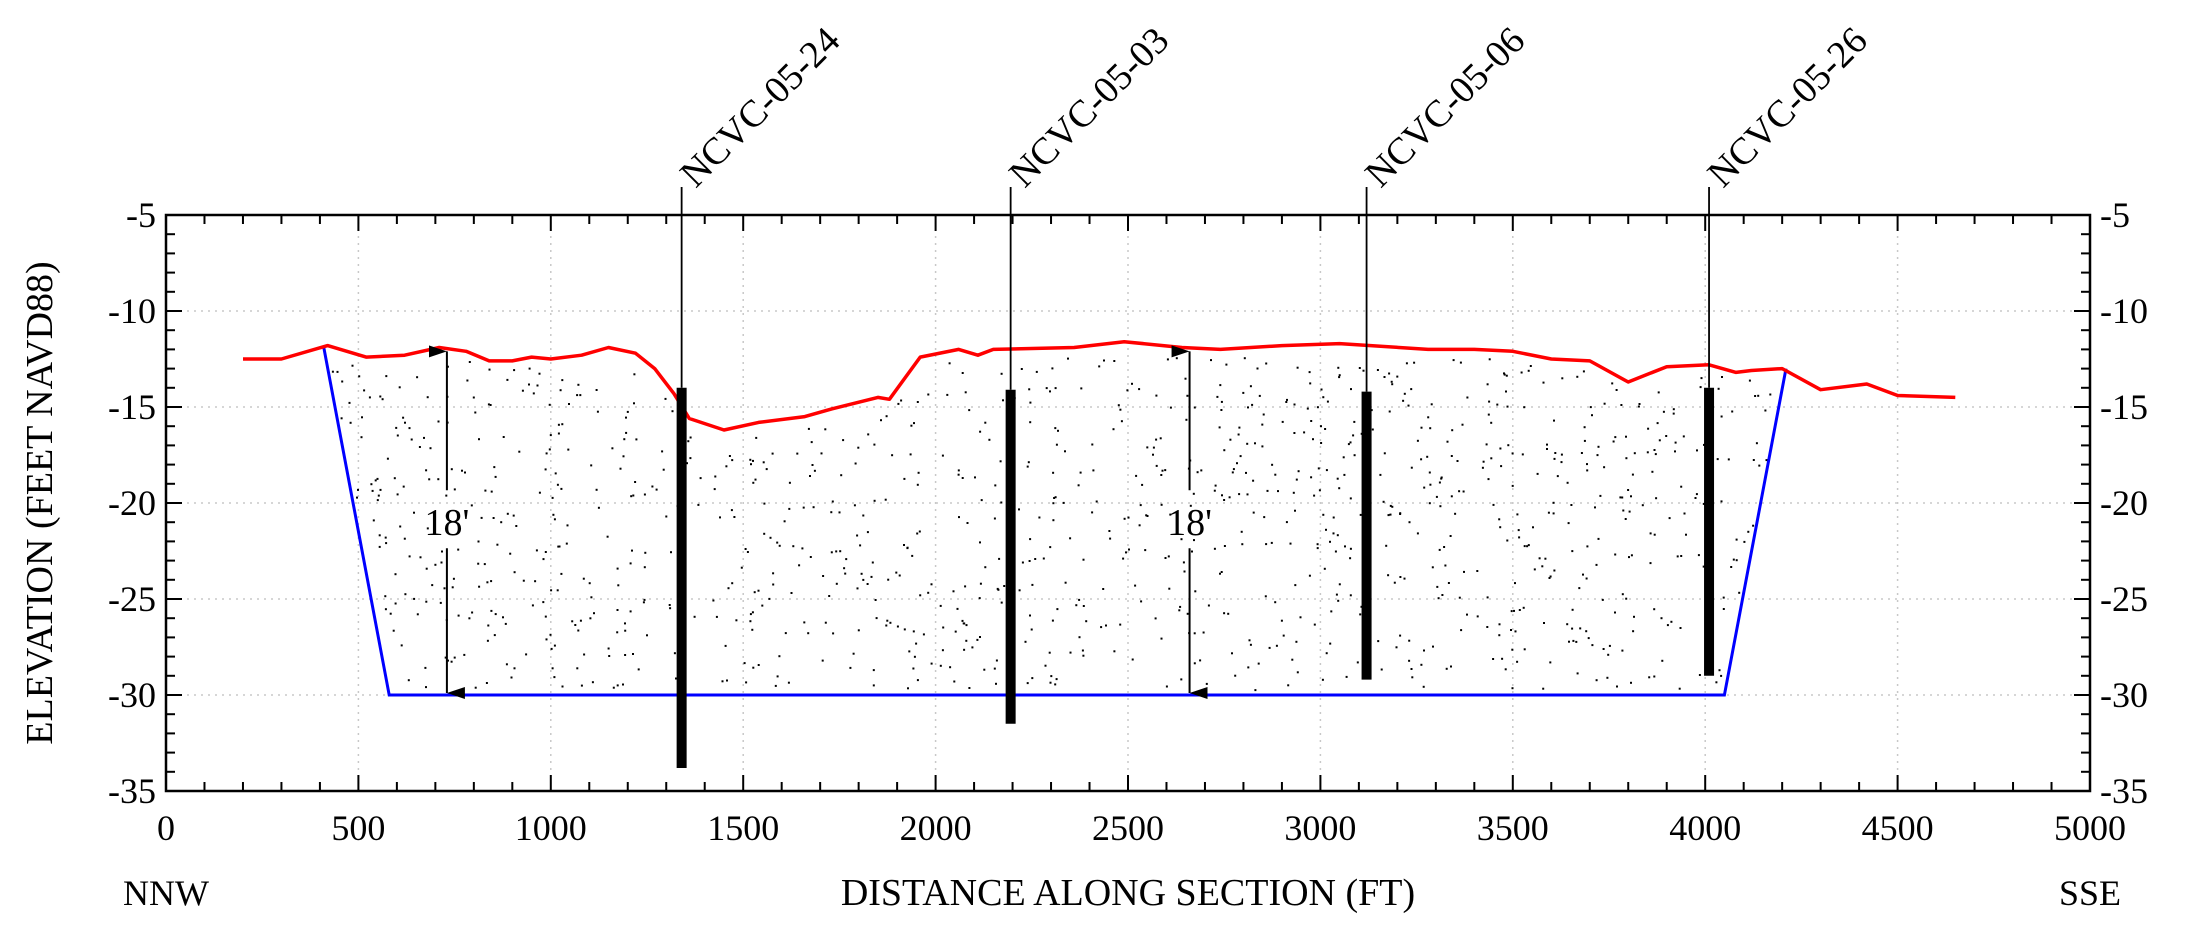 This screenshot has height=926, width=2191. Describe the element at coordinates (2124, 311) in the screenshot. I see `y-tick-label-right: -10` at that location.